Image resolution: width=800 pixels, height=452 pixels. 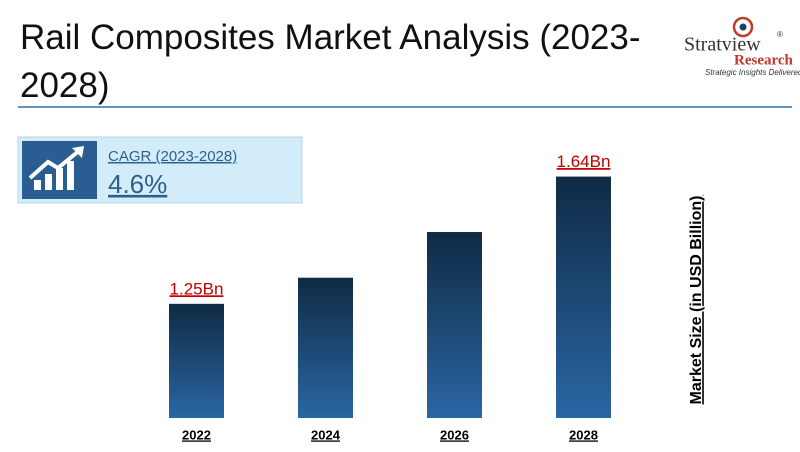 What do you see at coordinates (752, 72) in the screenshot?
I see `brand-tagline: Strategic Insights Delivered` at bounding box center [752, 72].